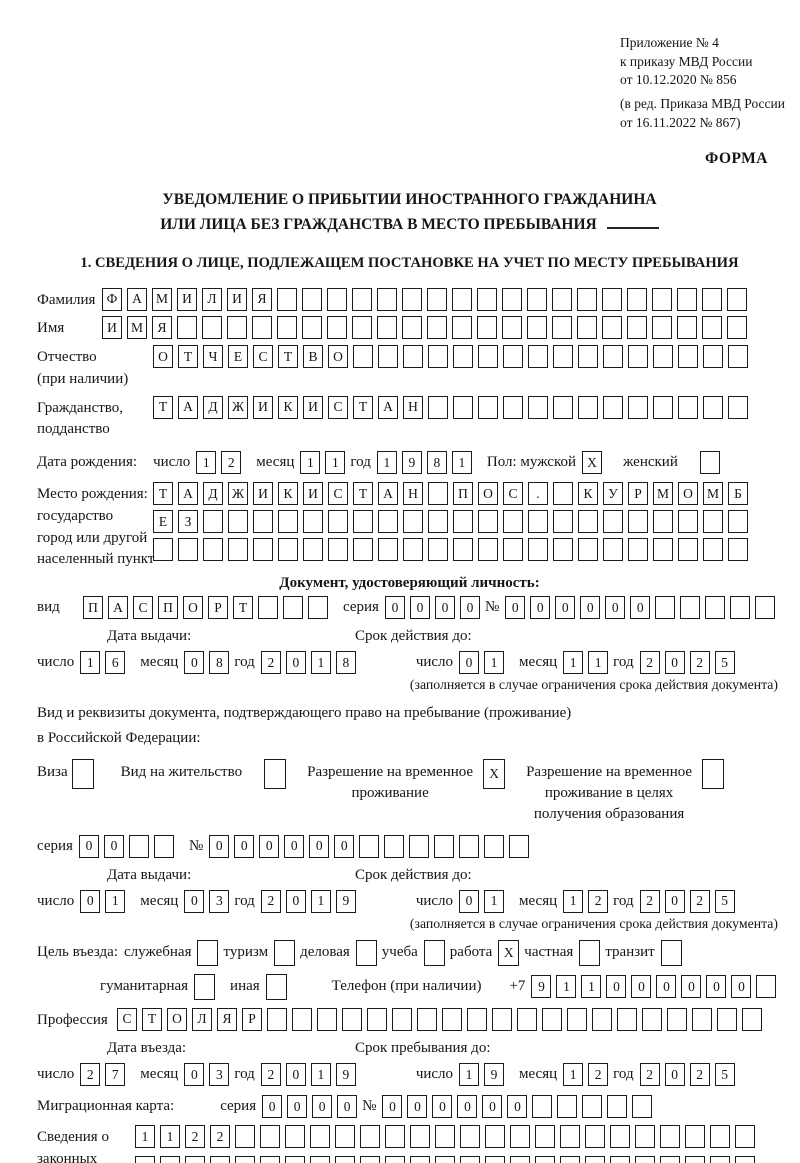 This screenshot has height=1163, width=800. I want to click on char-cell: О, so click(338, 357).